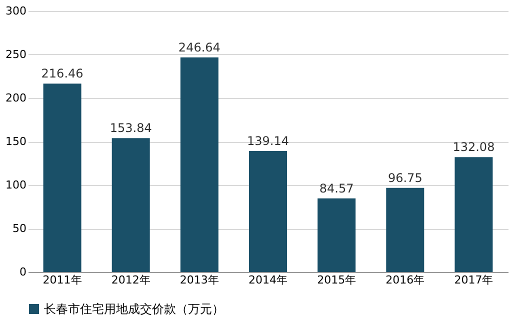  I want to click on y-tick-label: 0, so click(23, 272).